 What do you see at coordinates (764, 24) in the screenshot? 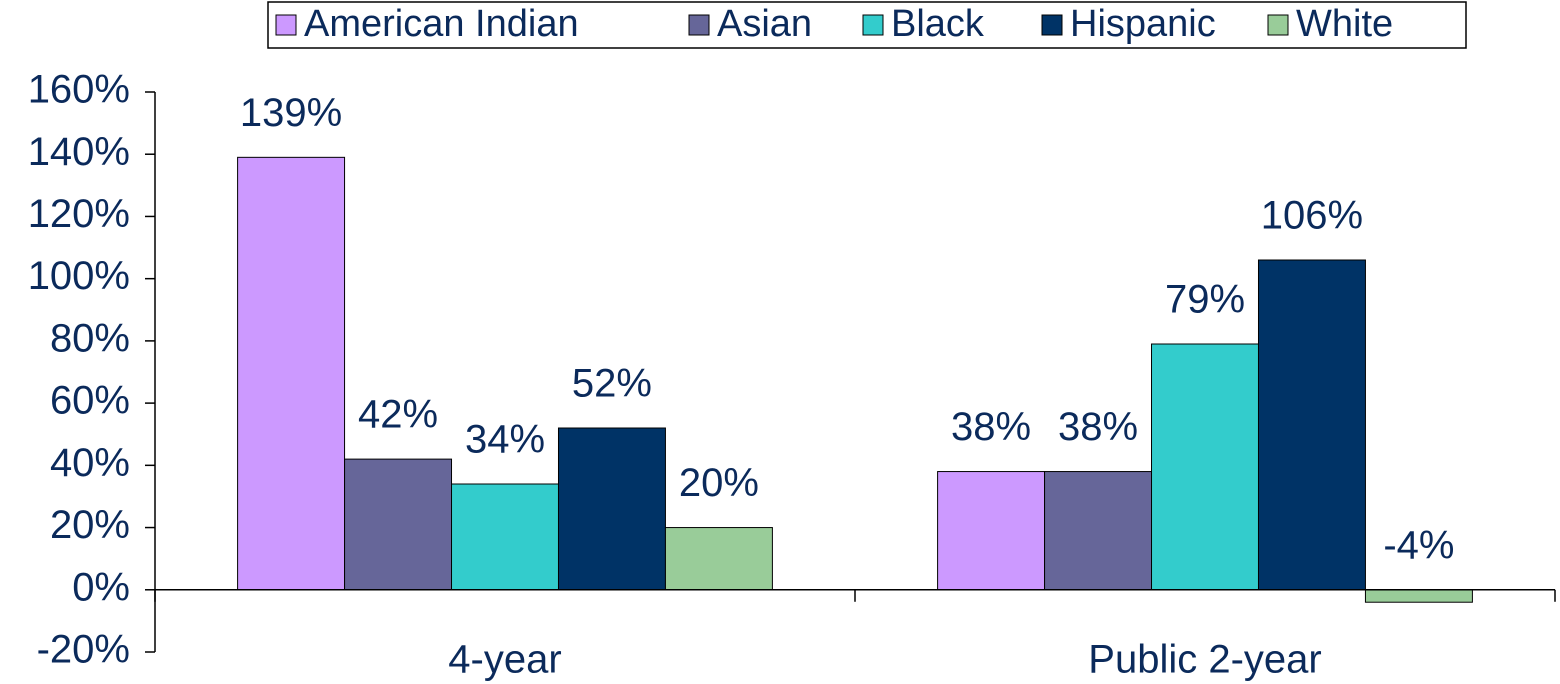
I see `legend-label: Asian` at bounding box center [764, 24].